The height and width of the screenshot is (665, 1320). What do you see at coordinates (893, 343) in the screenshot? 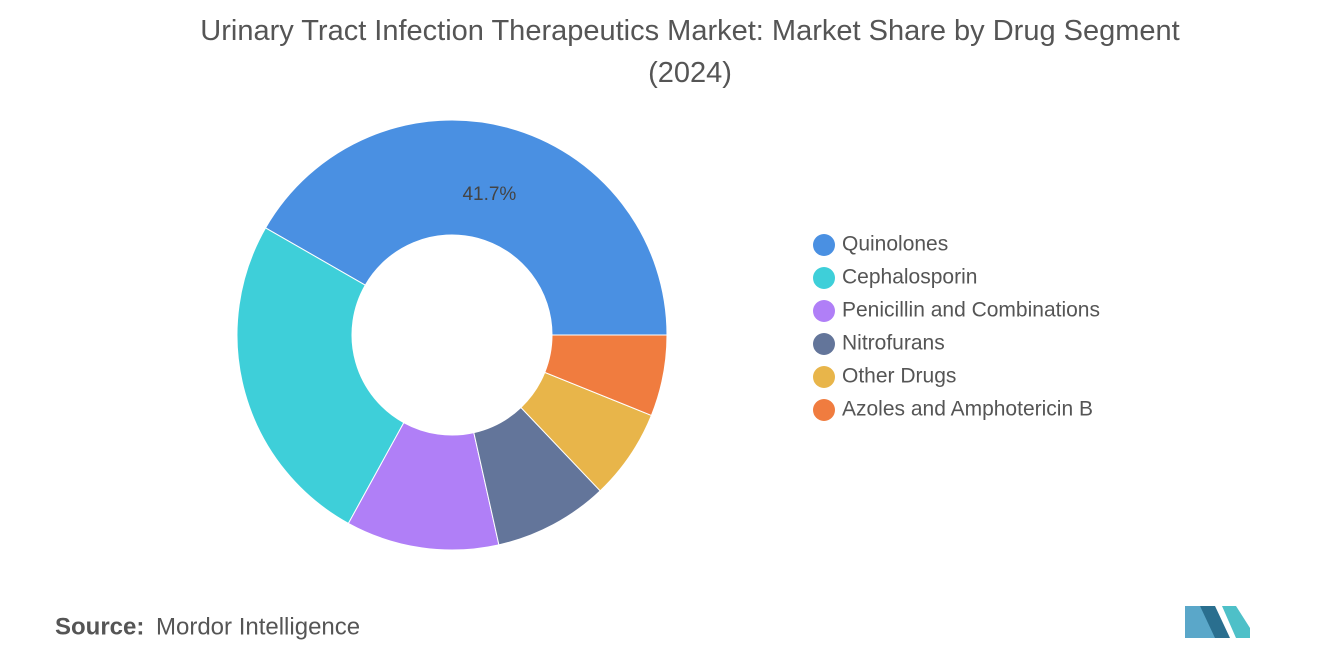
I see `legend-label: Nitrofurans` at bounding box center [893, 343].